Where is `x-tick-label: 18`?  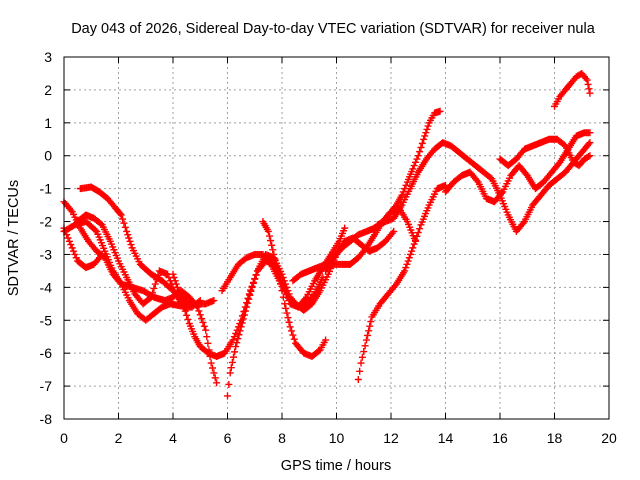
x-tick-label: 18 is located at coordinates (555, 438).